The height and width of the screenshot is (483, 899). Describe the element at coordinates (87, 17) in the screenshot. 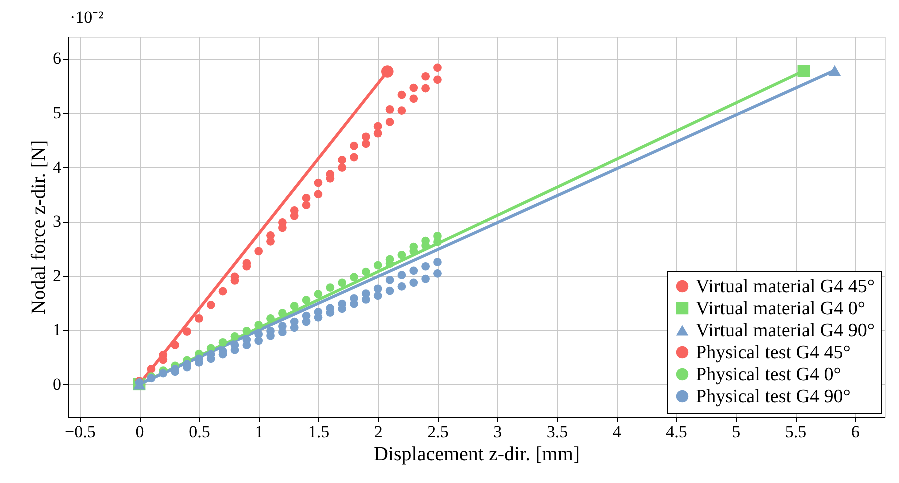

I see `text: ·10⁻²` at that location.